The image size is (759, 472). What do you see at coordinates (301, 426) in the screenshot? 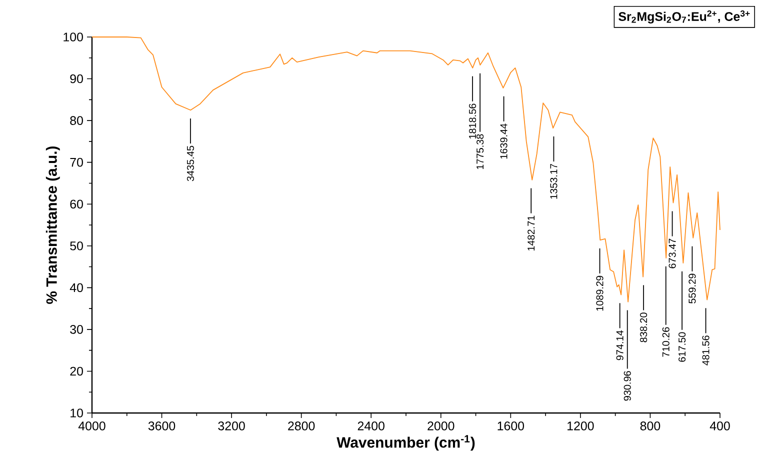
I see `x-tick-label: 2800` at bounding box center [301, 426].